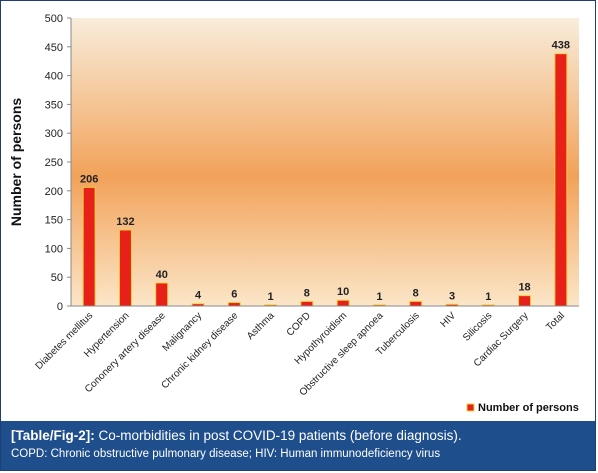  Describe the element at coordinates (54, 163) in the screenshot. I see `y-tick-label: 250` at that location.